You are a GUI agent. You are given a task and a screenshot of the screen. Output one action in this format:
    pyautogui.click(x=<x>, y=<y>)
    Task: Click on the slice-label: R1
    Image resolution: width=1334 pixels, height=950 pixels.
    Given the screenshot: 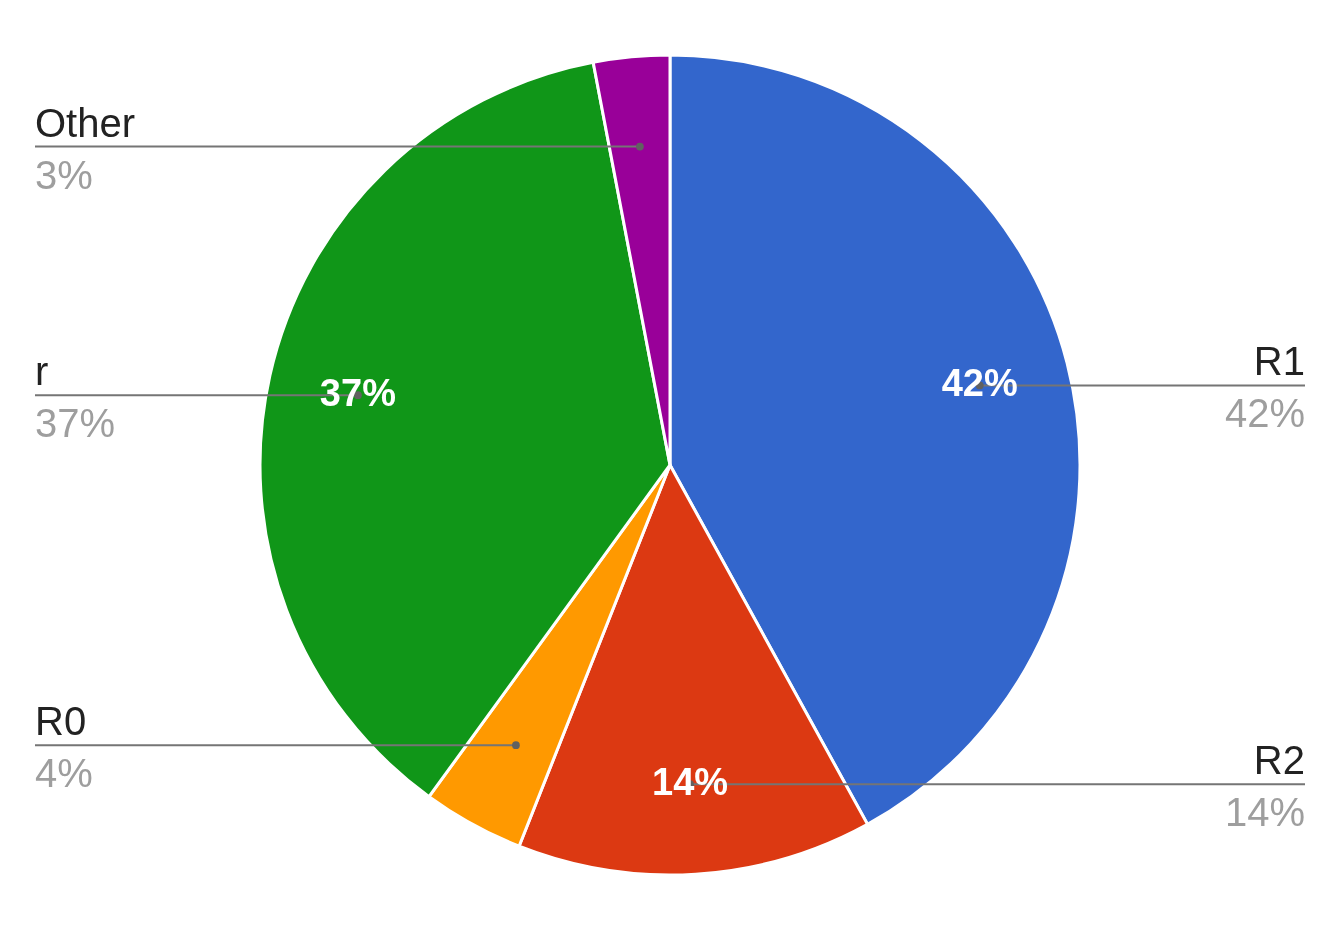 What is the action you would take?
    pyautogui.click(x=1279, y=361)
    